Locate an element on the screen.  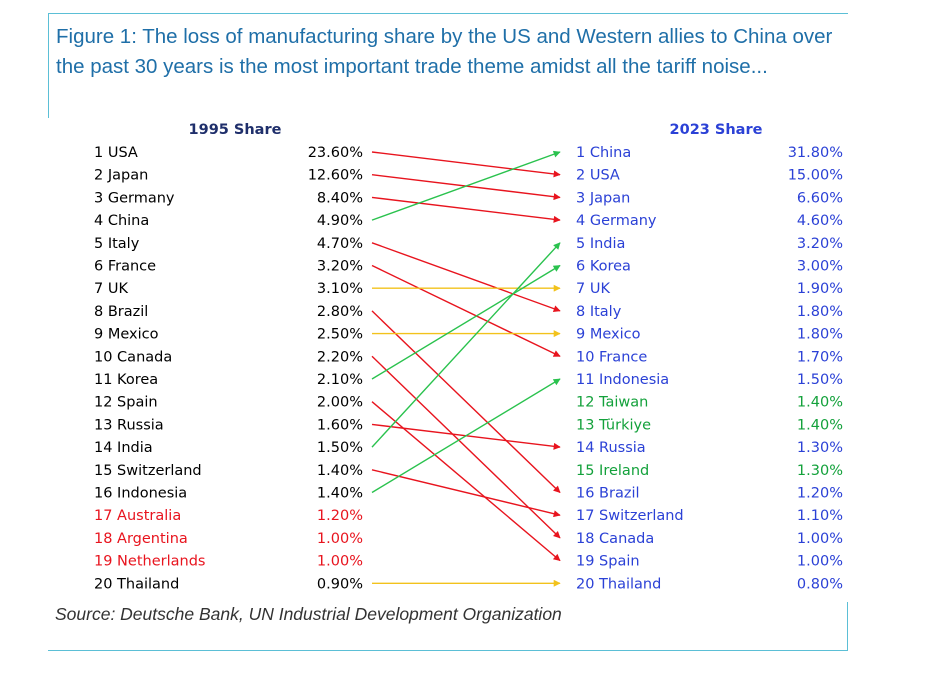
right-row-value: 15.00% is located at coordinates (815, 176).